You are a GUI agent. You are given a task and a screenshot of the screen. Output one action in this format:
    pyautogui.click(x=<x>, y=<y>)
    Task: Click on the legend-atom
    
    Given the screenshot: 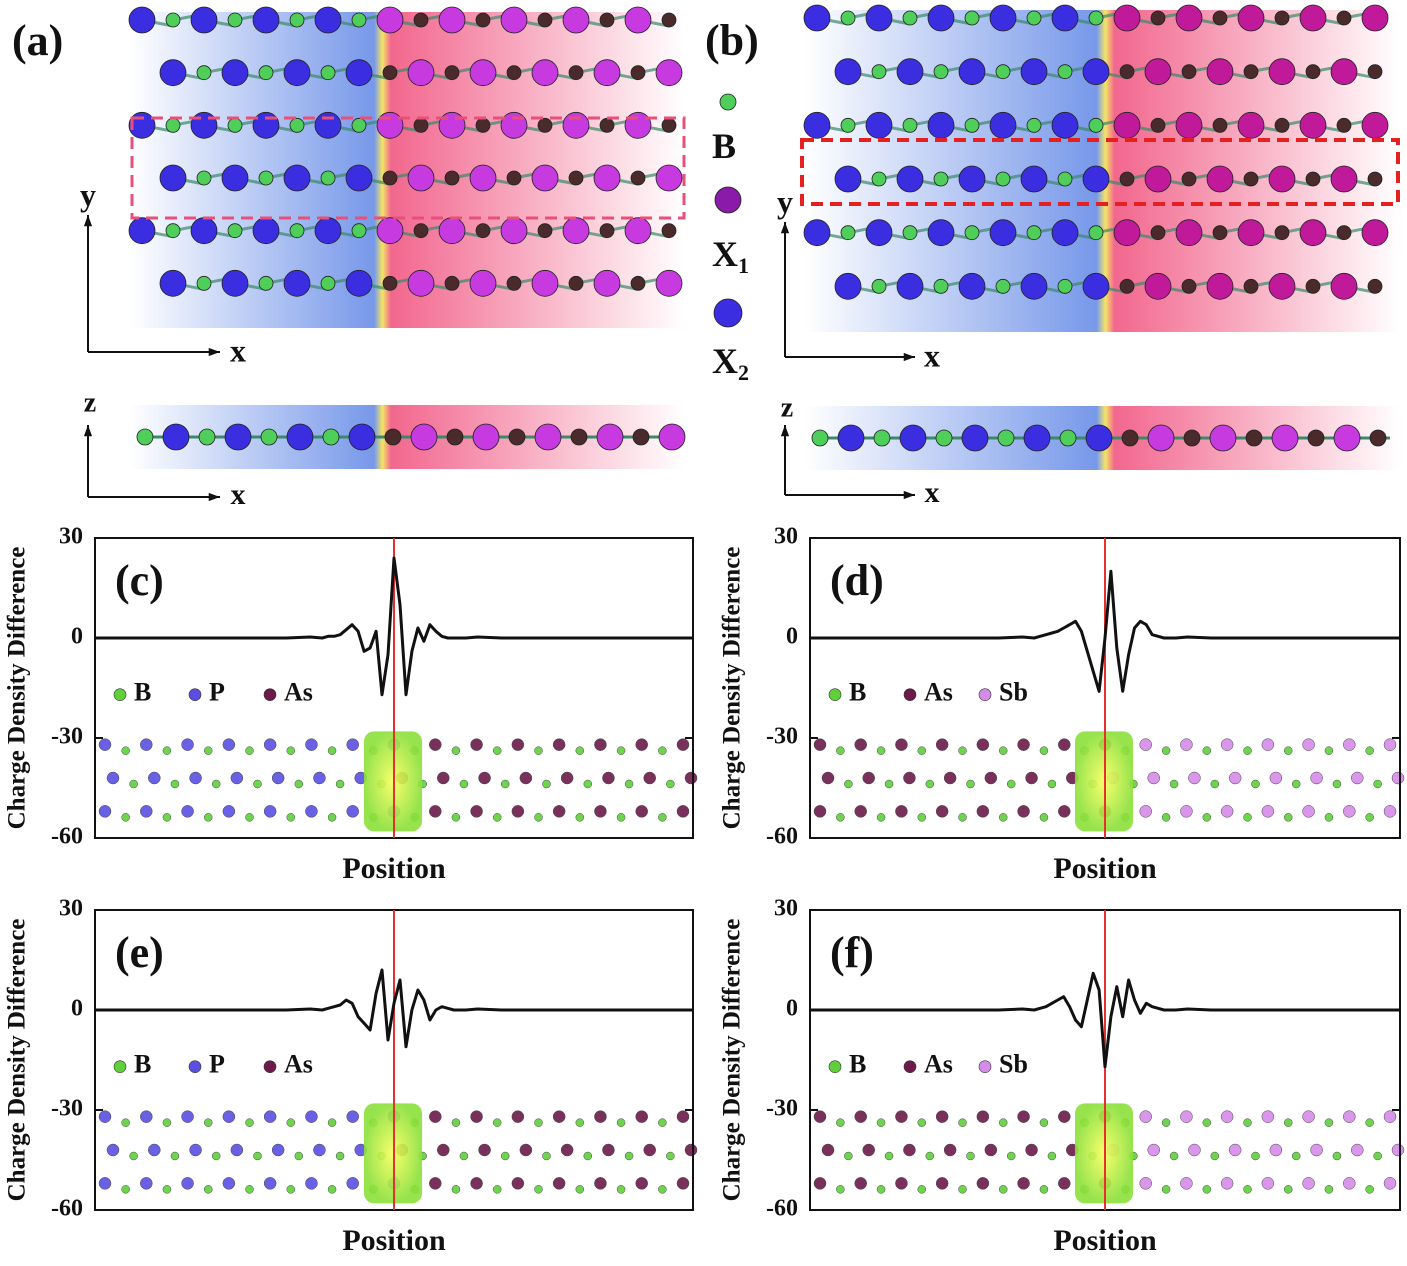 What is the action you would take?
    pyautogui.click(x=728, y=102)
    